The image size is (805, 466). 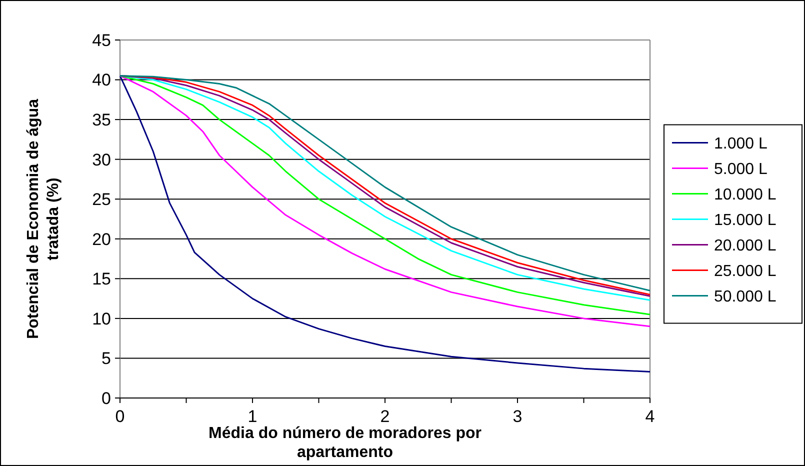 I want to click on x-tick-label: 4, so click(x=650, y=416).